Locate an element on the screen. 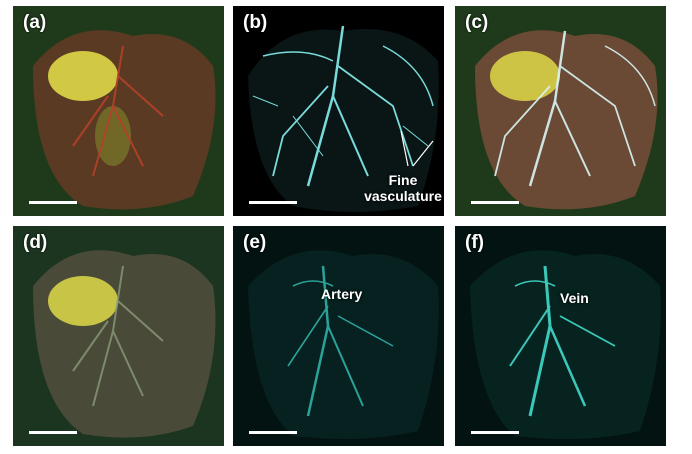 This screenshot has height=454, width=692. panel-b-image is located at coordinates (338, 111).